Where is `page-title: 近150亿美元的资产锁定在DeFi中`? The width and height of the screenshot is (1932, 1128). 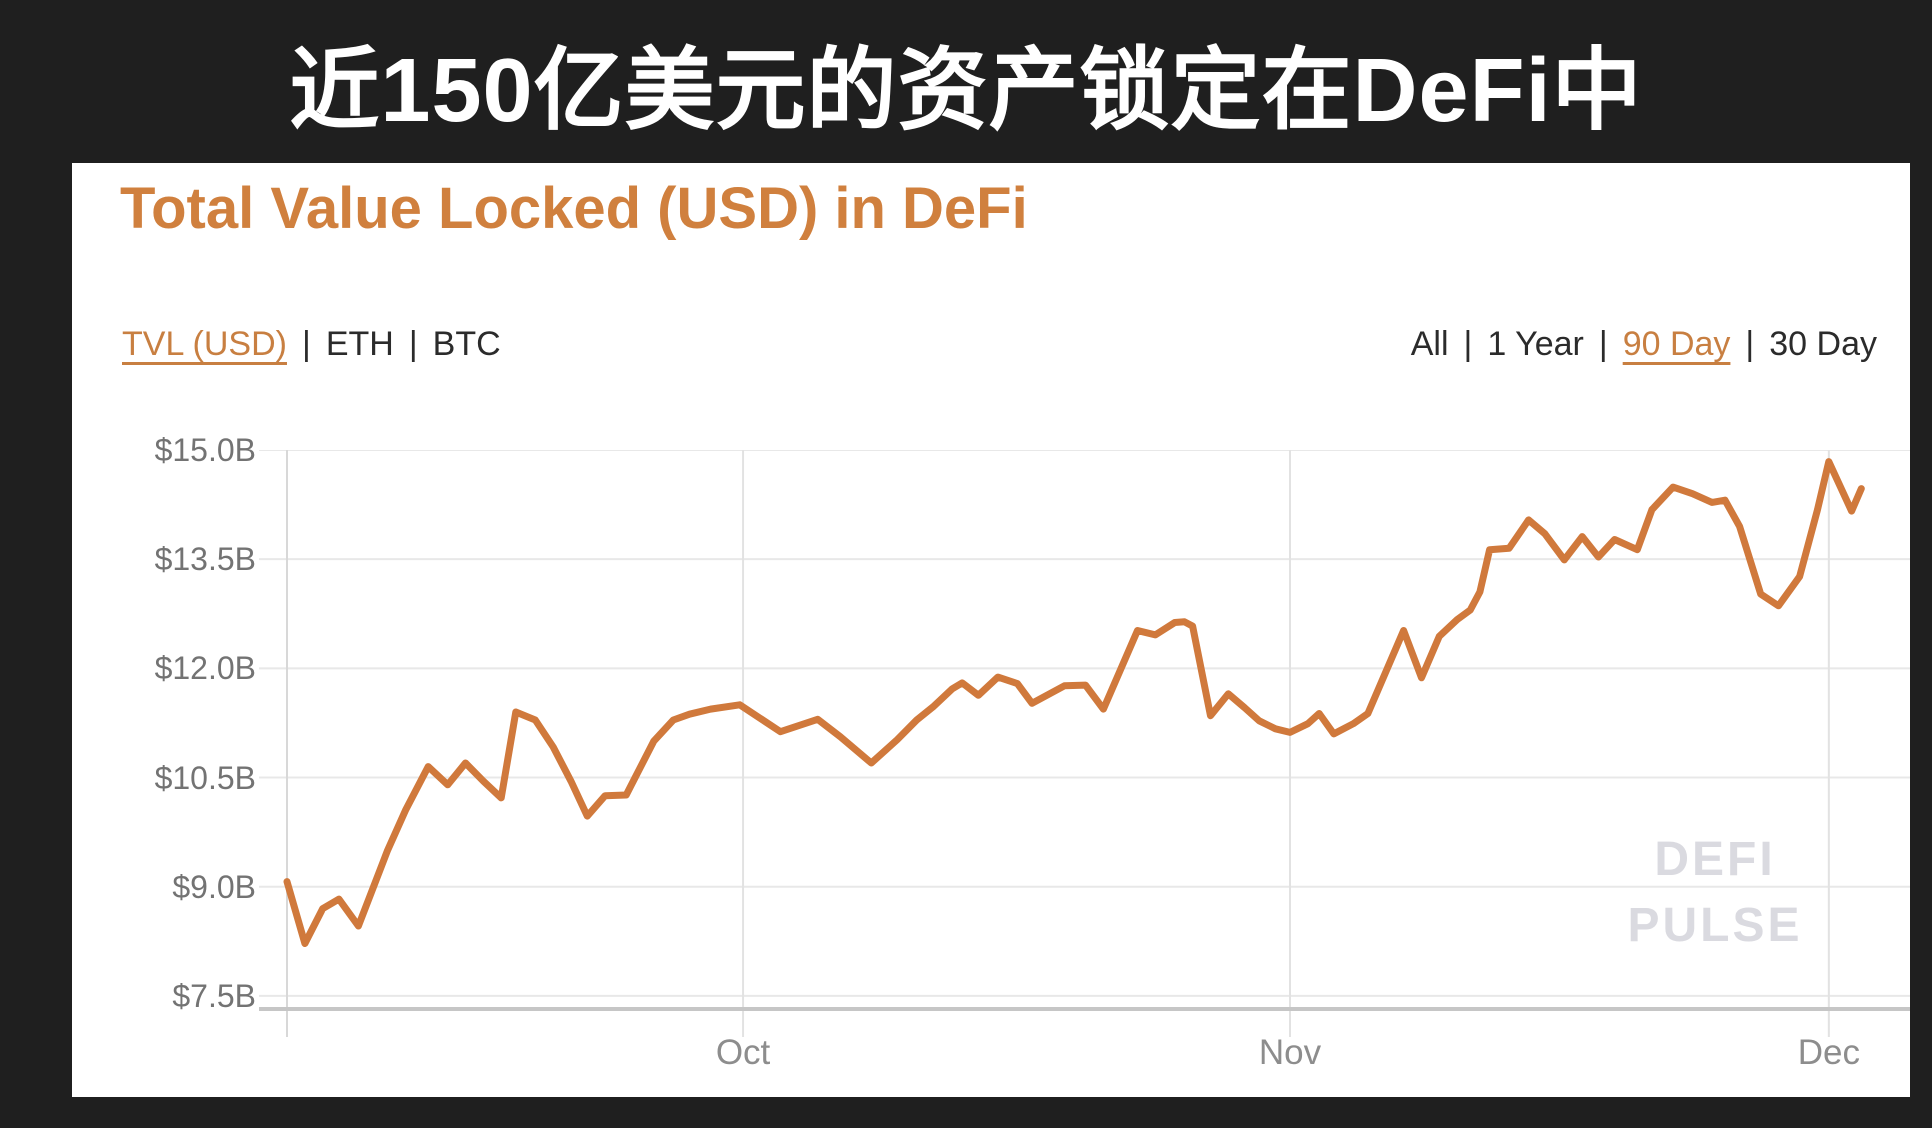
page-title: 近150亿美元的资产锁定在DeFi中 is located at coordinates (966, 90).